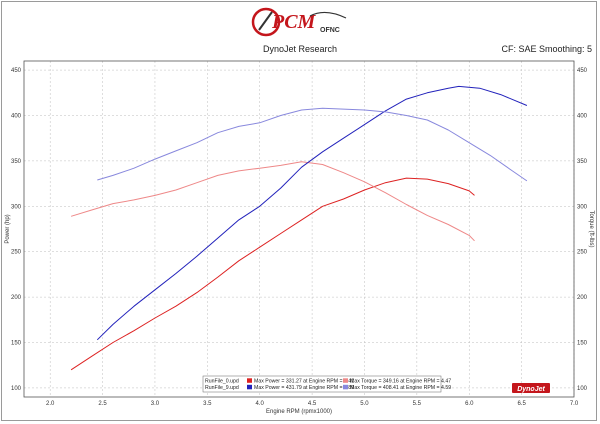  Describe the element at coordinates (16, 389) in the screenshot. I see `y-tick-label-left: 100` at that location.